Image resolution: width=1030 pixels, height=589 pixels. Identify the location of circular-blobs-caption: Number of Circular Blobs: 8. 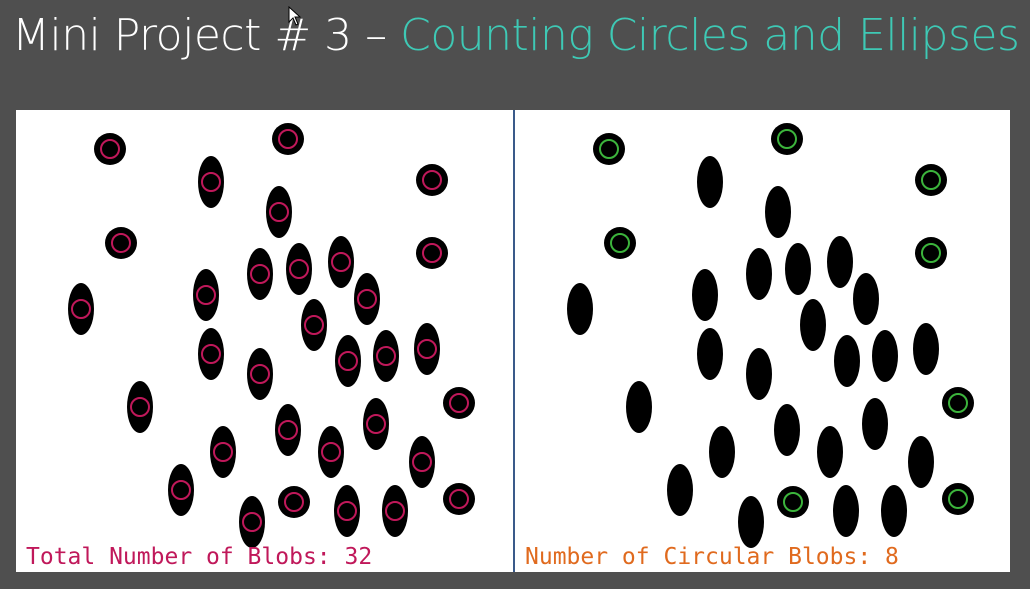
(712, 557).